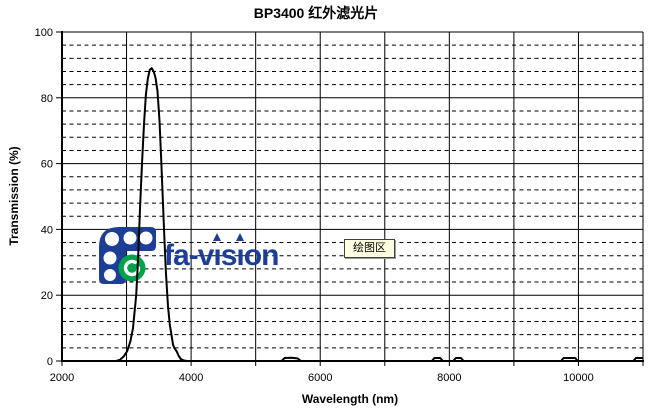 The height and width of the screenshot is (412, 654). I want to click on logo-letter: o, so click(252, 255).